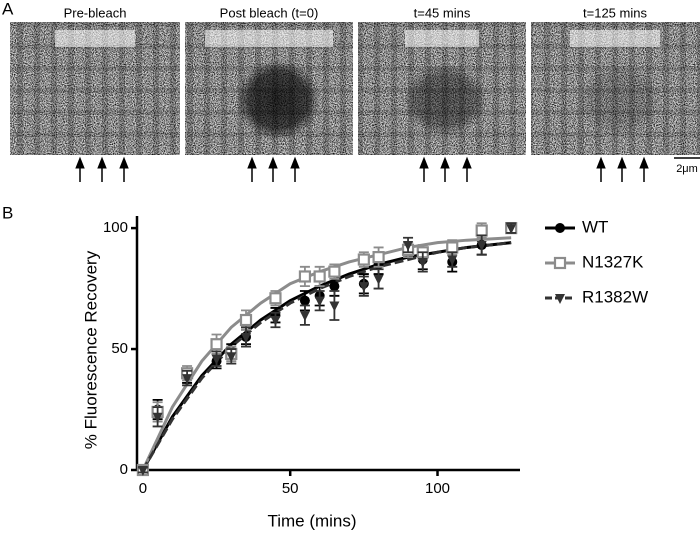 The width and height of the screenshot is (700, 534). I want to click on y-tick-label: 100, so click(115, 227).